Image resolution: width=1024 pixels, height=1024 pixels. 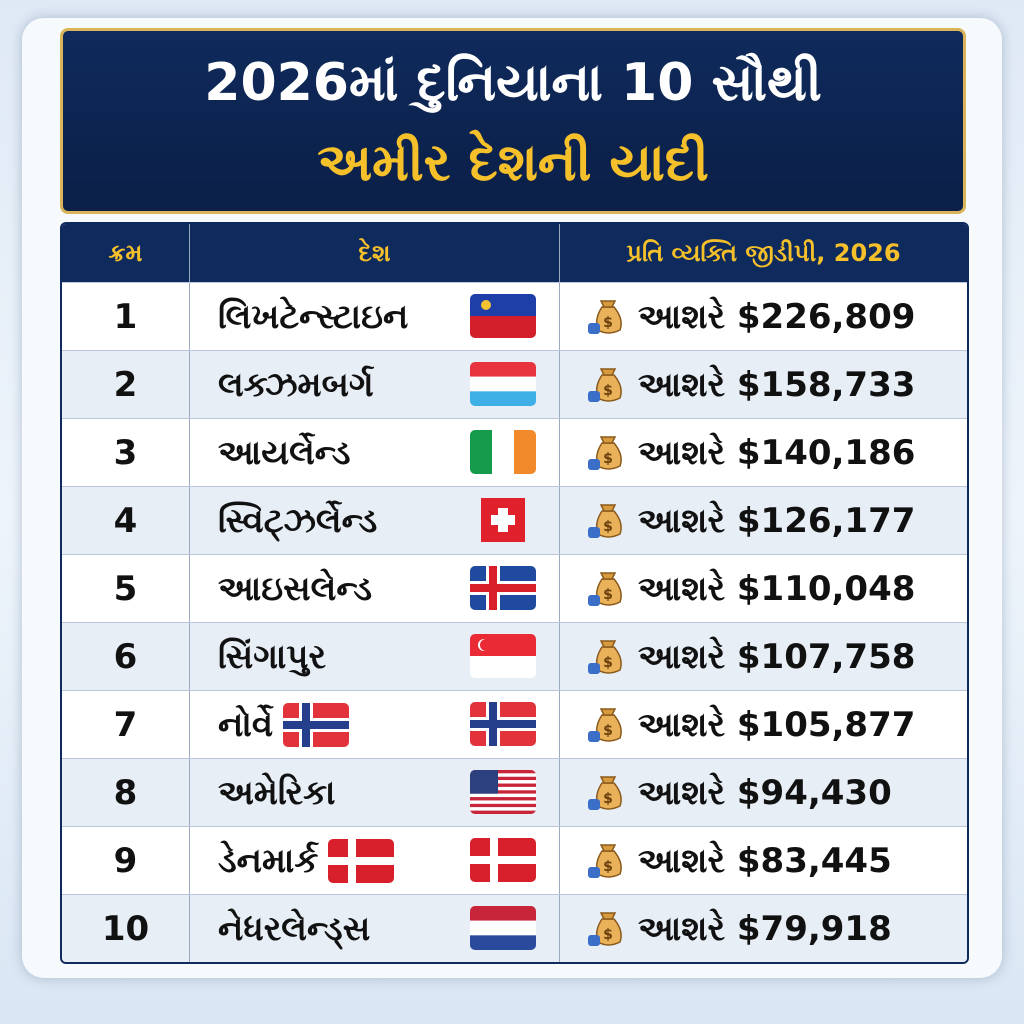 What do you see at coordinates (777, 588) in the screenshot?
I see `gdp-value: આશરે $110,048` at bounding box center [777, 588].